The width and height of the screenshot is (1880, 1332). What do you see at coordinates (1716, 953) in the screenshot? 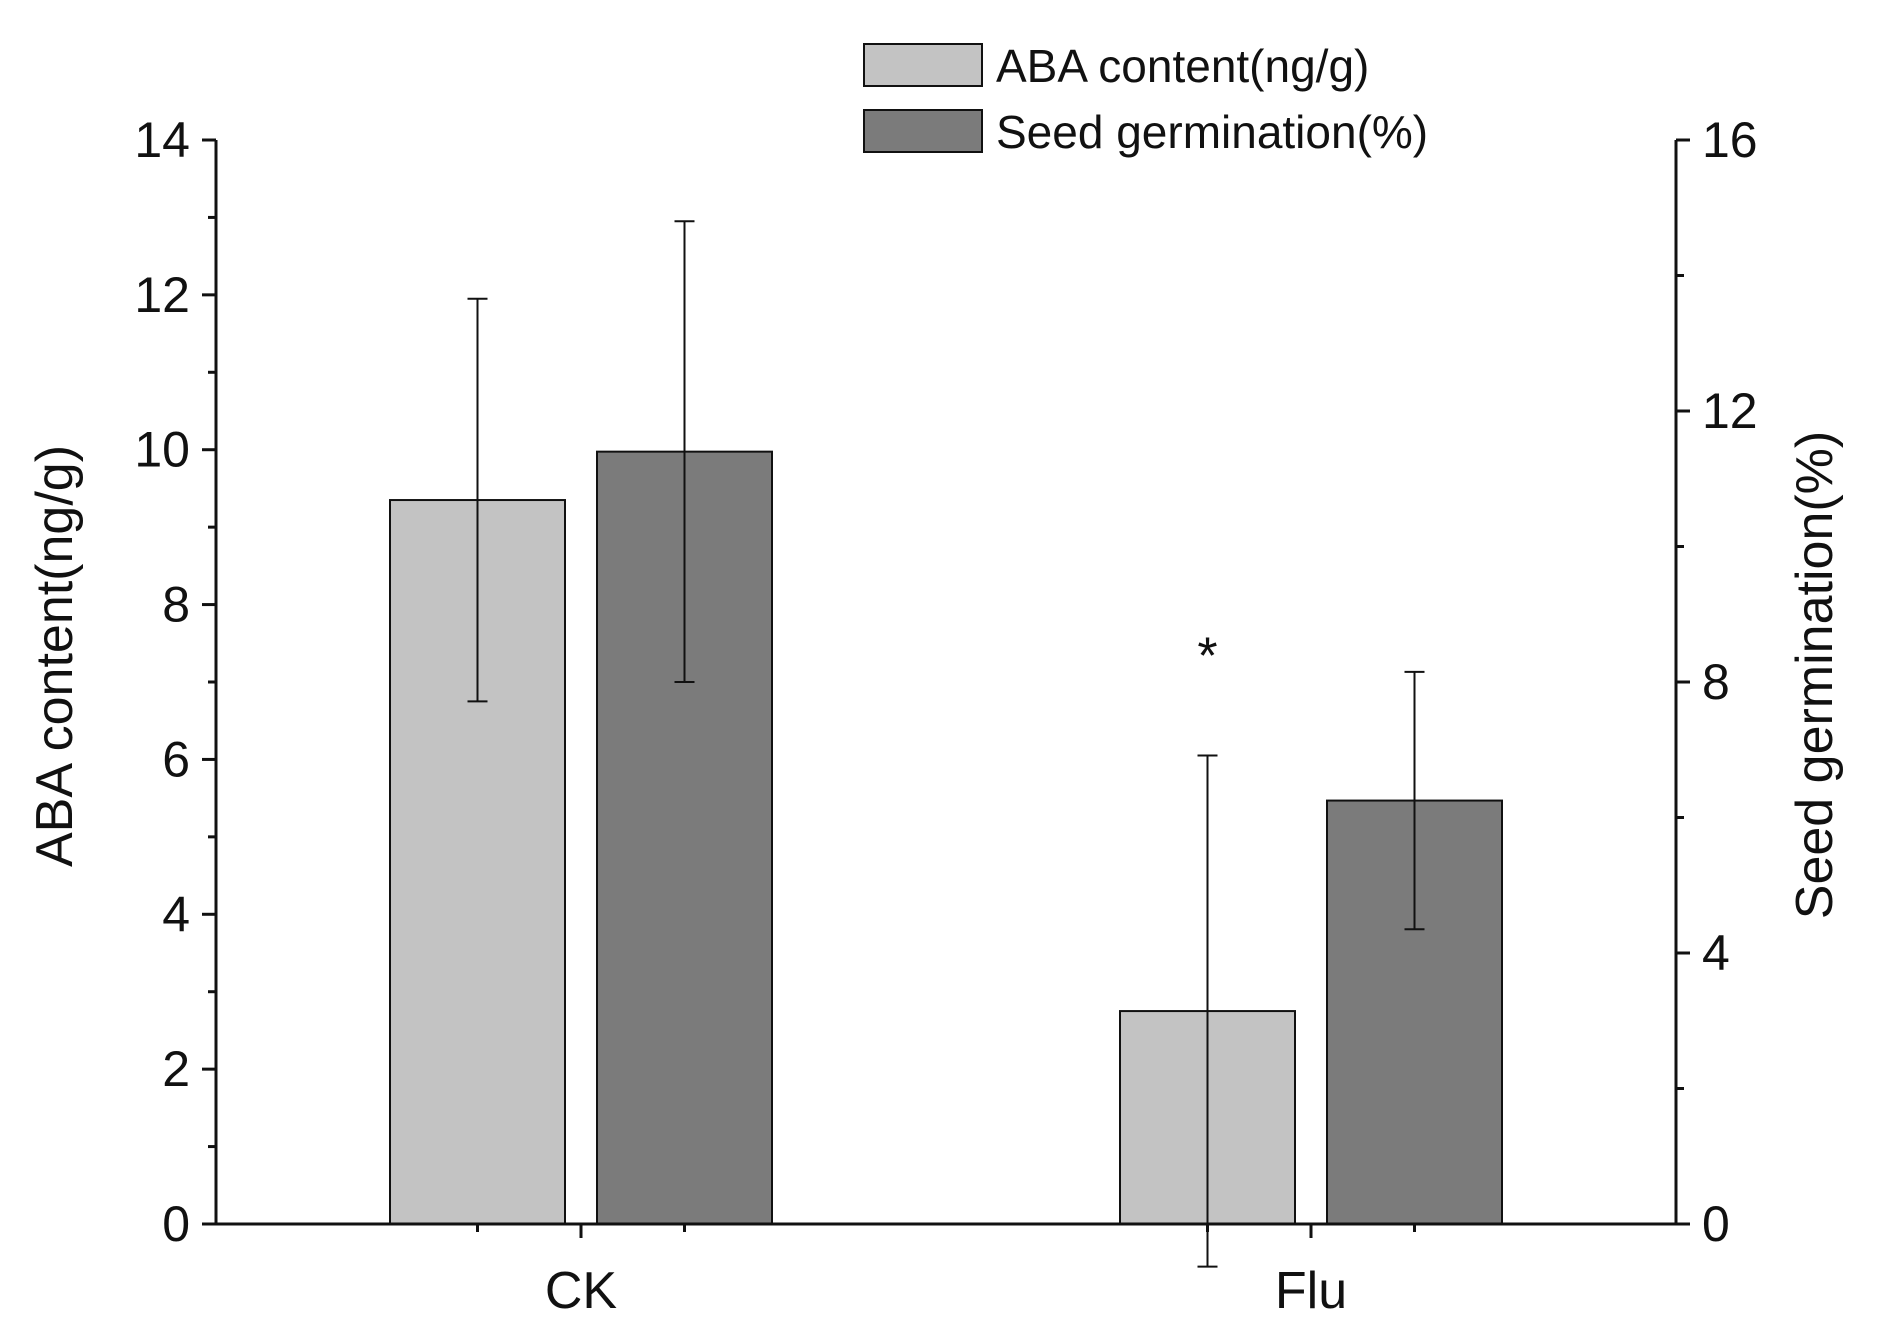
I see `y-right-tick-label: 4` at bounding box center [1716, 953].